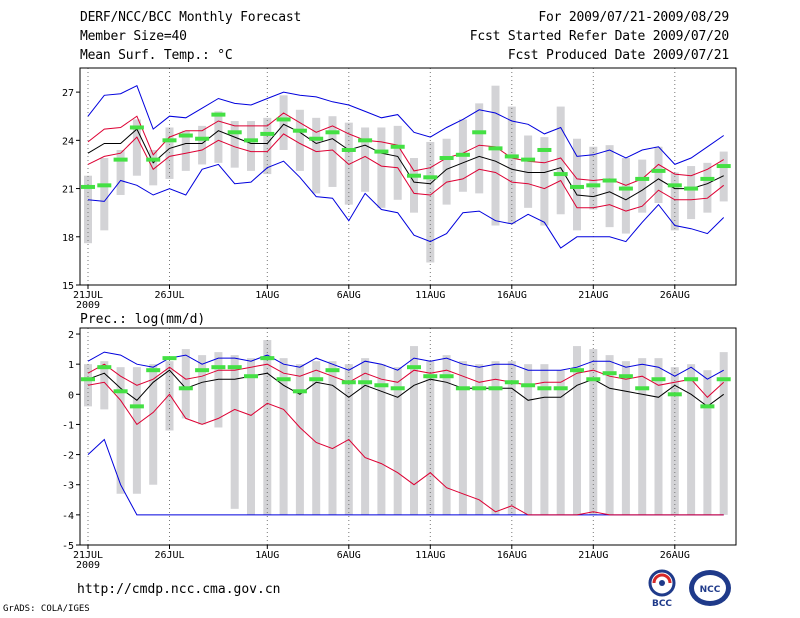  I want to click on x-tick-label: 11AUG, so click(430, 555).